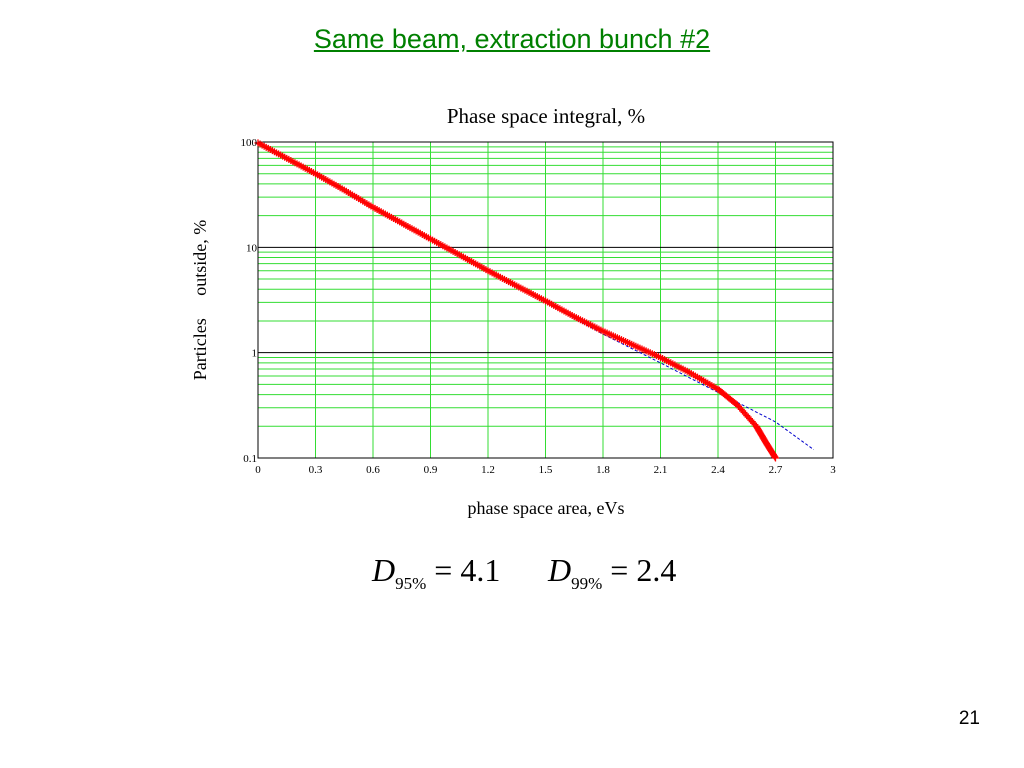 The image size is (1024, 768). Describe the element at coordinates (250, 459) in the screenshot. I see `y-tick-label: 0.1` at that location.